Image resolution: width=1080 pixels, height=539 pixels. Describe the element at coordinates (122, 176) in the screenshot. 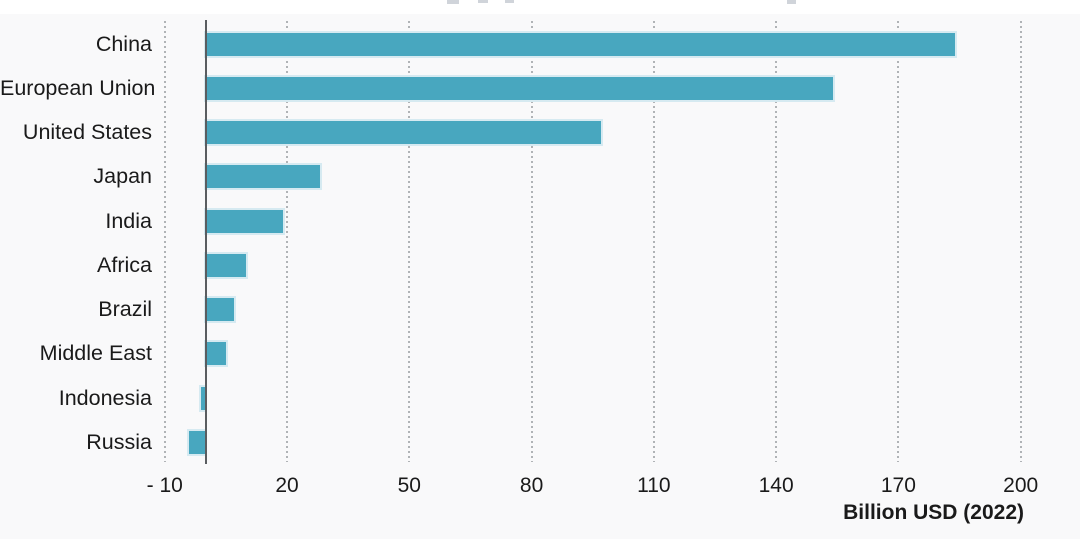

I see `category-label-japan: Japan` at that location.